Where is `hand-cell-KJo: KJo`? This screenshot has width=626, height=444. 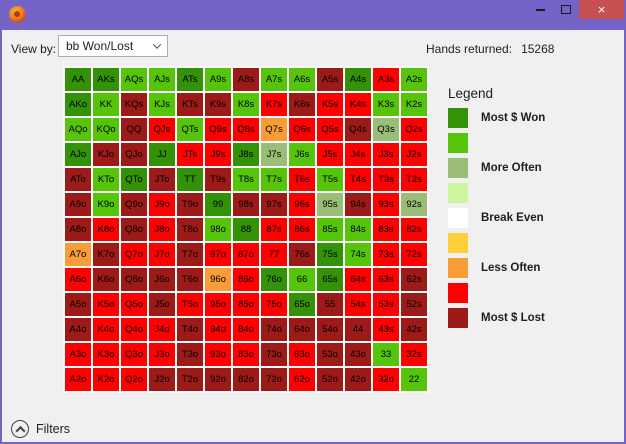 hand-cell-KJo: KJo is located at coordinates (106, 154).